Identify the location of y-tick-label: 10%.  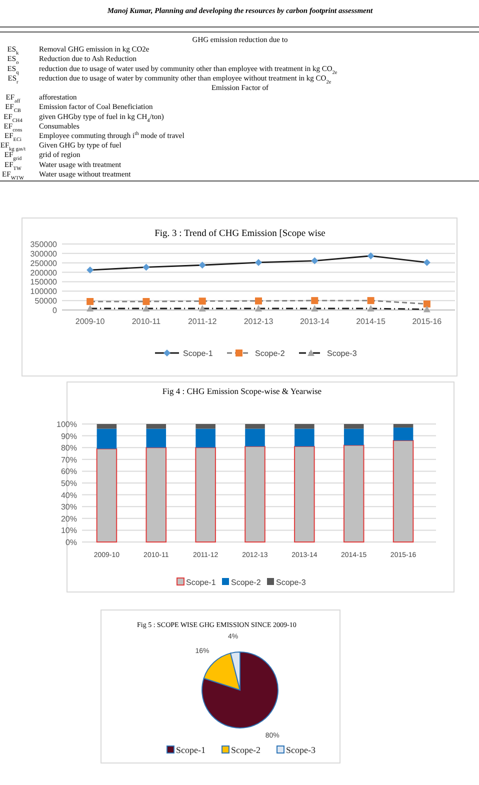
(68, 531).